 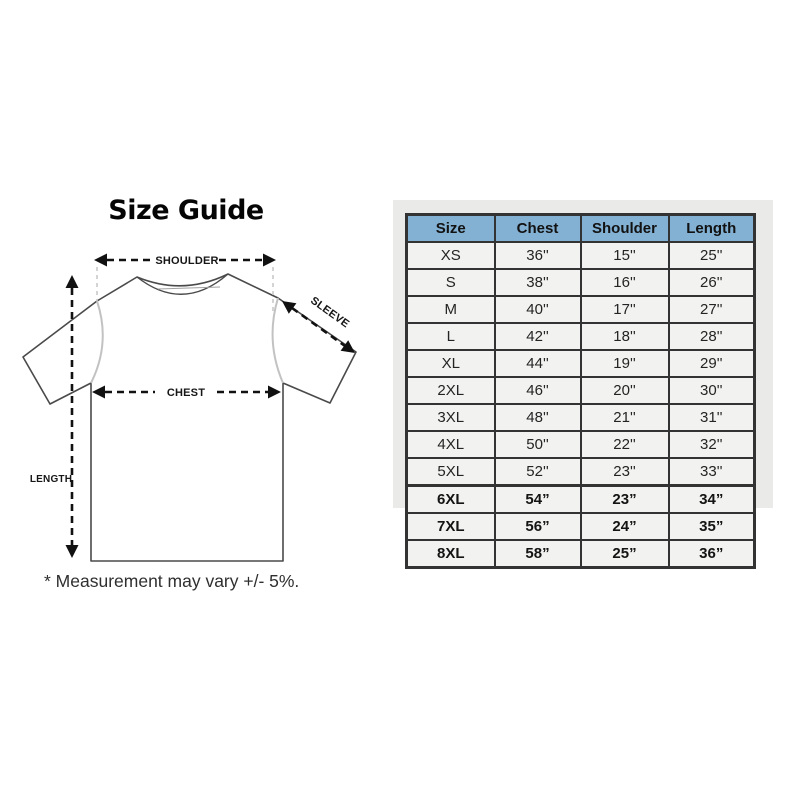 What do you see at coordinates (624, 472) in the screenshot?
I see `cell-shoulder: 23''` at bounding box center [624, 472].